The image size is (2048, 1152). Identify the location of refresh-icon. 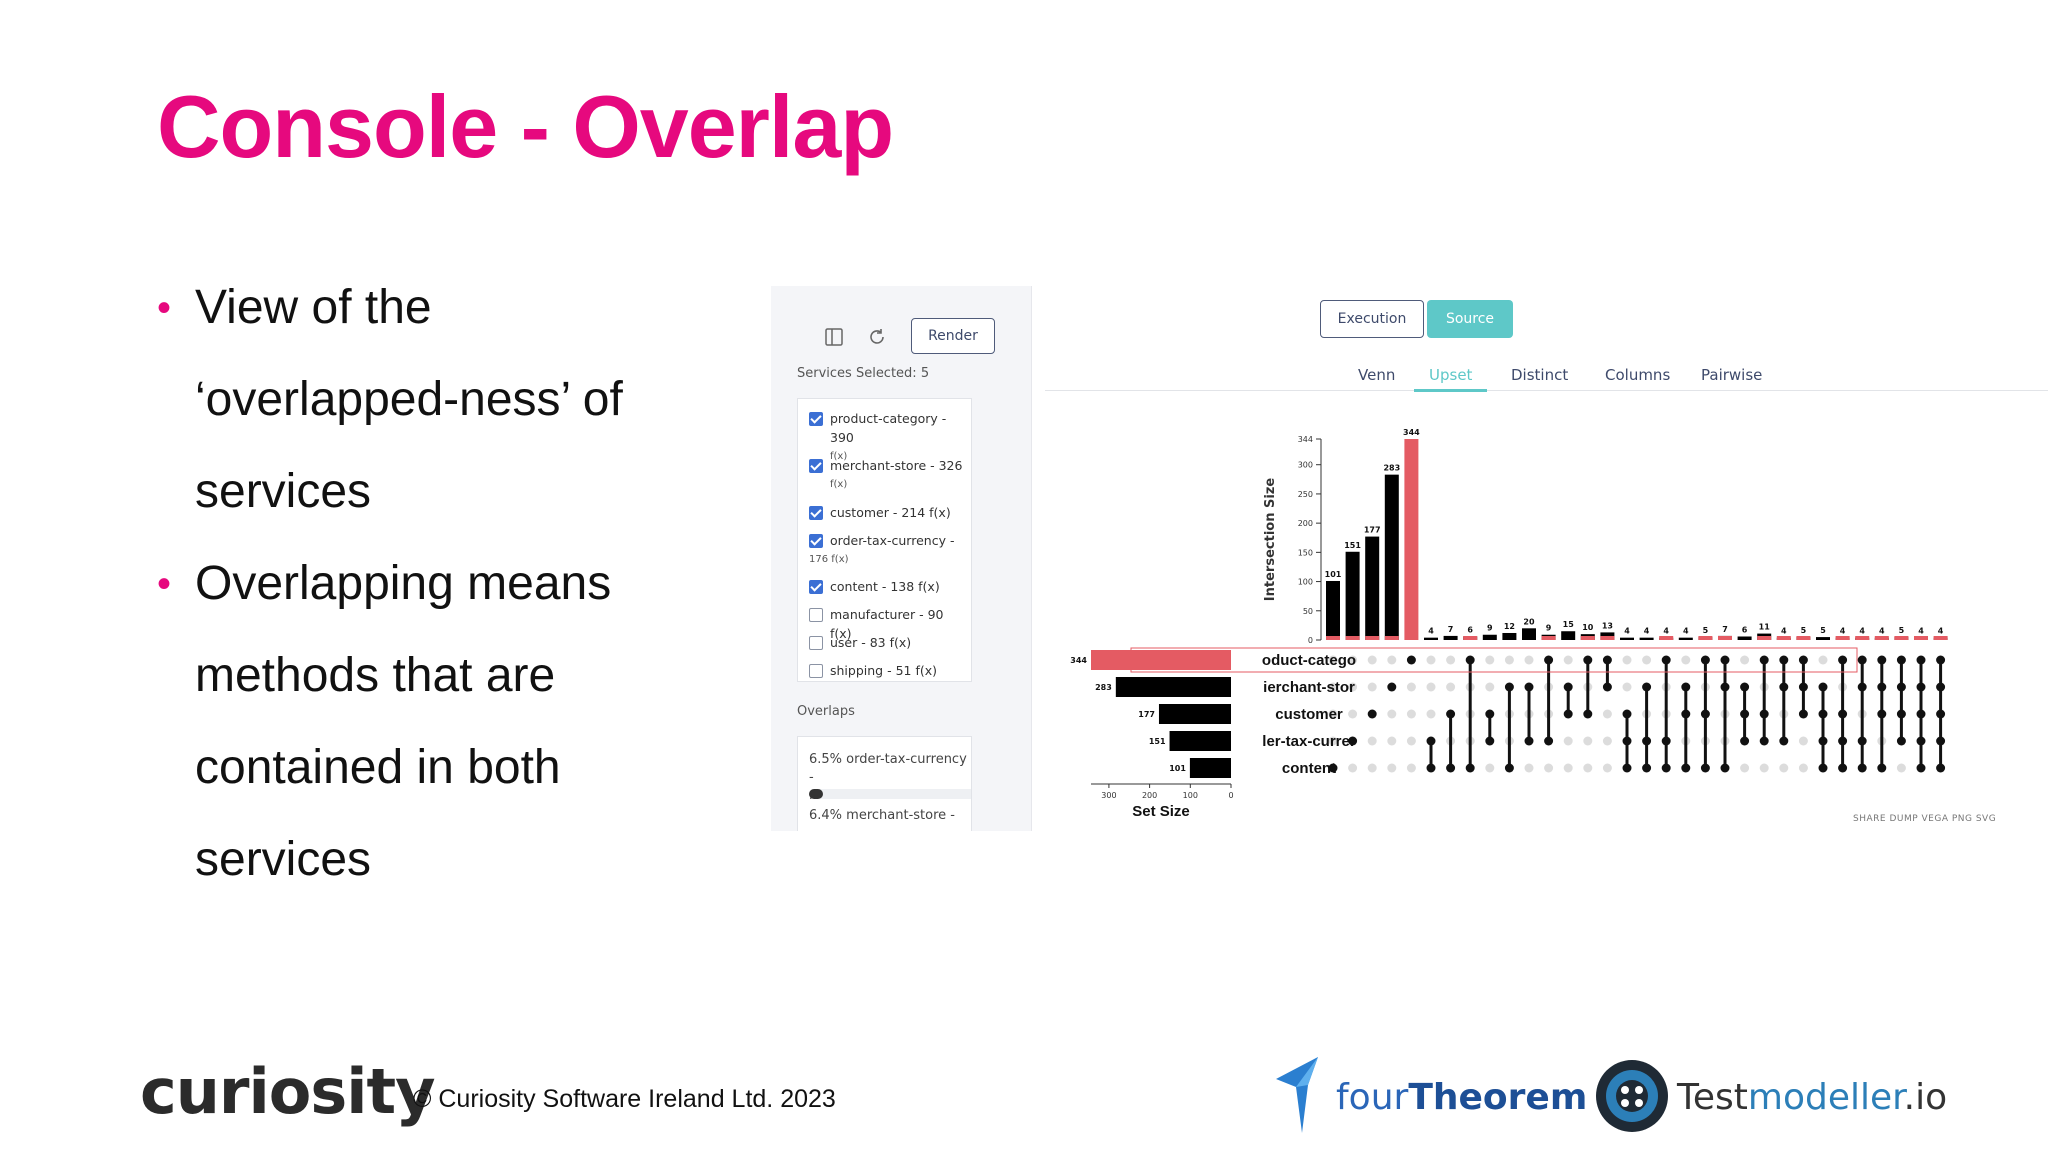
(877, 337).